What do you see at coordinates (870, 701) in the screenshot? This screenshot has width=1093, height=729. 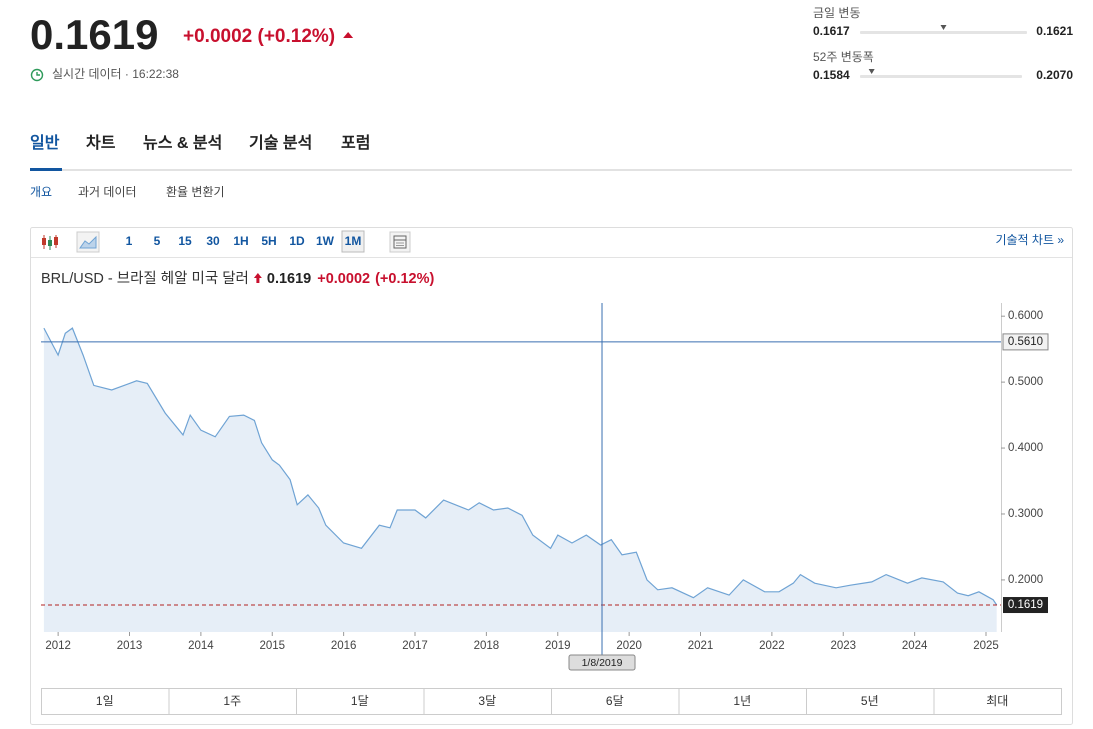 I see `period: 5년` at bounding box center [870, 701].